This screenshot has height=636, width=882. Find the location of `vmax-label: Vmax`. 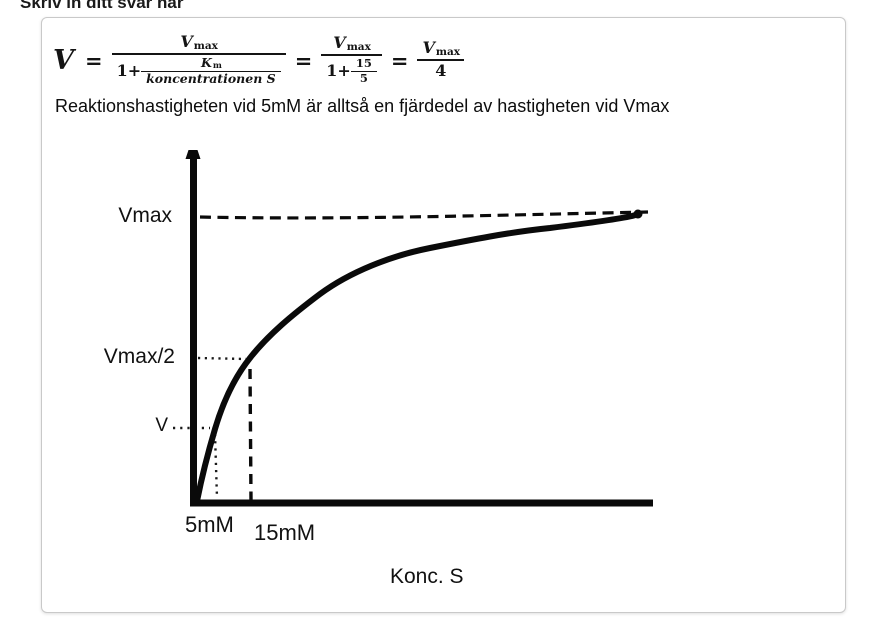

vmax-label: Vmax is located at coordinates (145, 215).